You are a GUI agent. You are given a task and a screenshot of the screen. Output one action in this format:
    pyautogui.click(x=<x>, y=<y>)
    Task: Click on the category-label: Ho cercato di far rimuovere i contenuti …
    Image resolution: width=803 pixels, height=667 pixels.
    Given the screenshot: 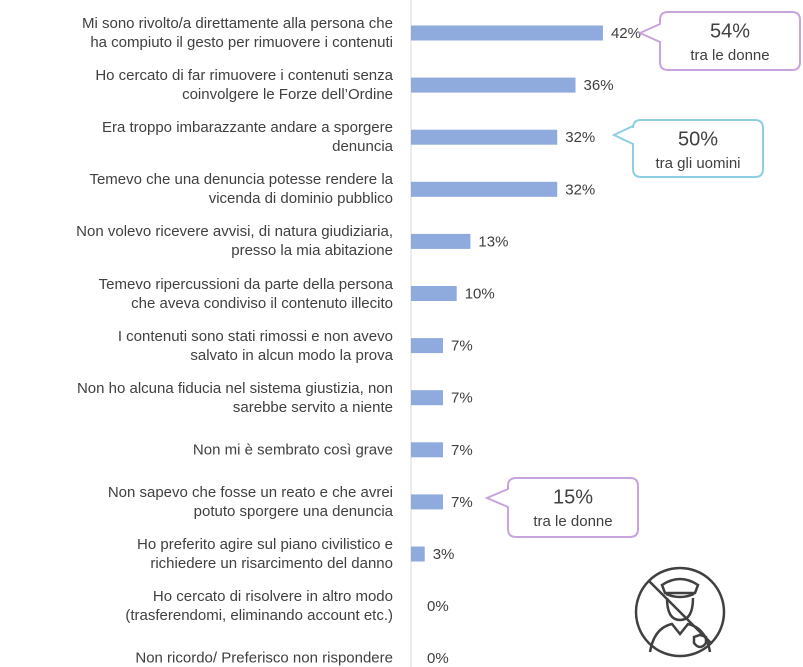 What is the action you would take?
    pyautogui.click(x=244, y=85)
    